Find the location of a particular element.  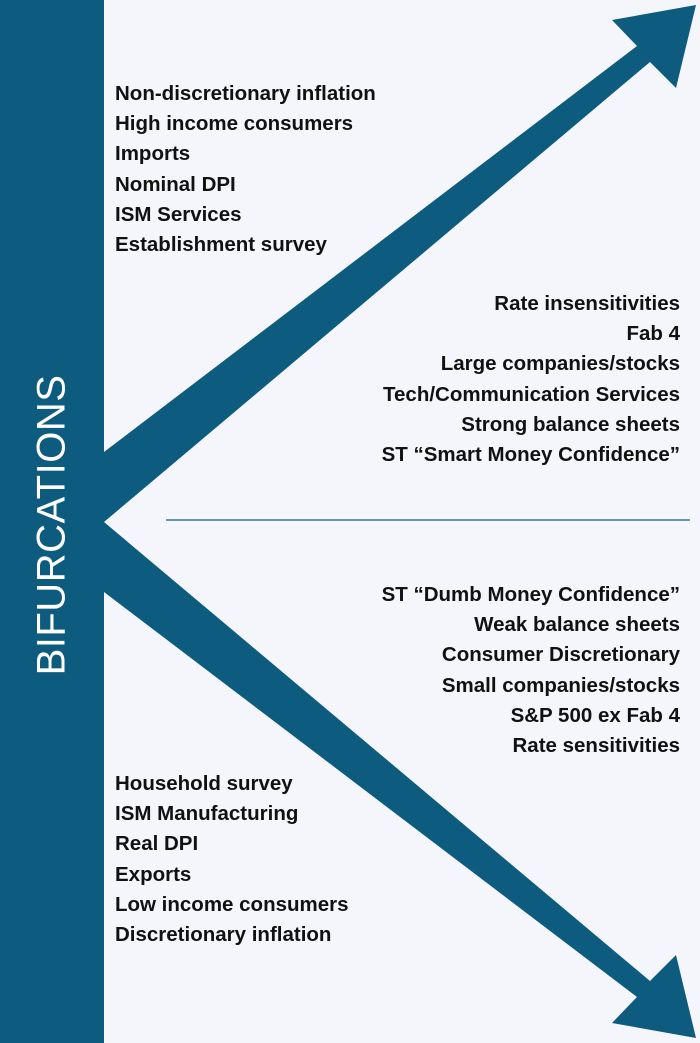

list-item: Imports is located at coordinates (153, 154).